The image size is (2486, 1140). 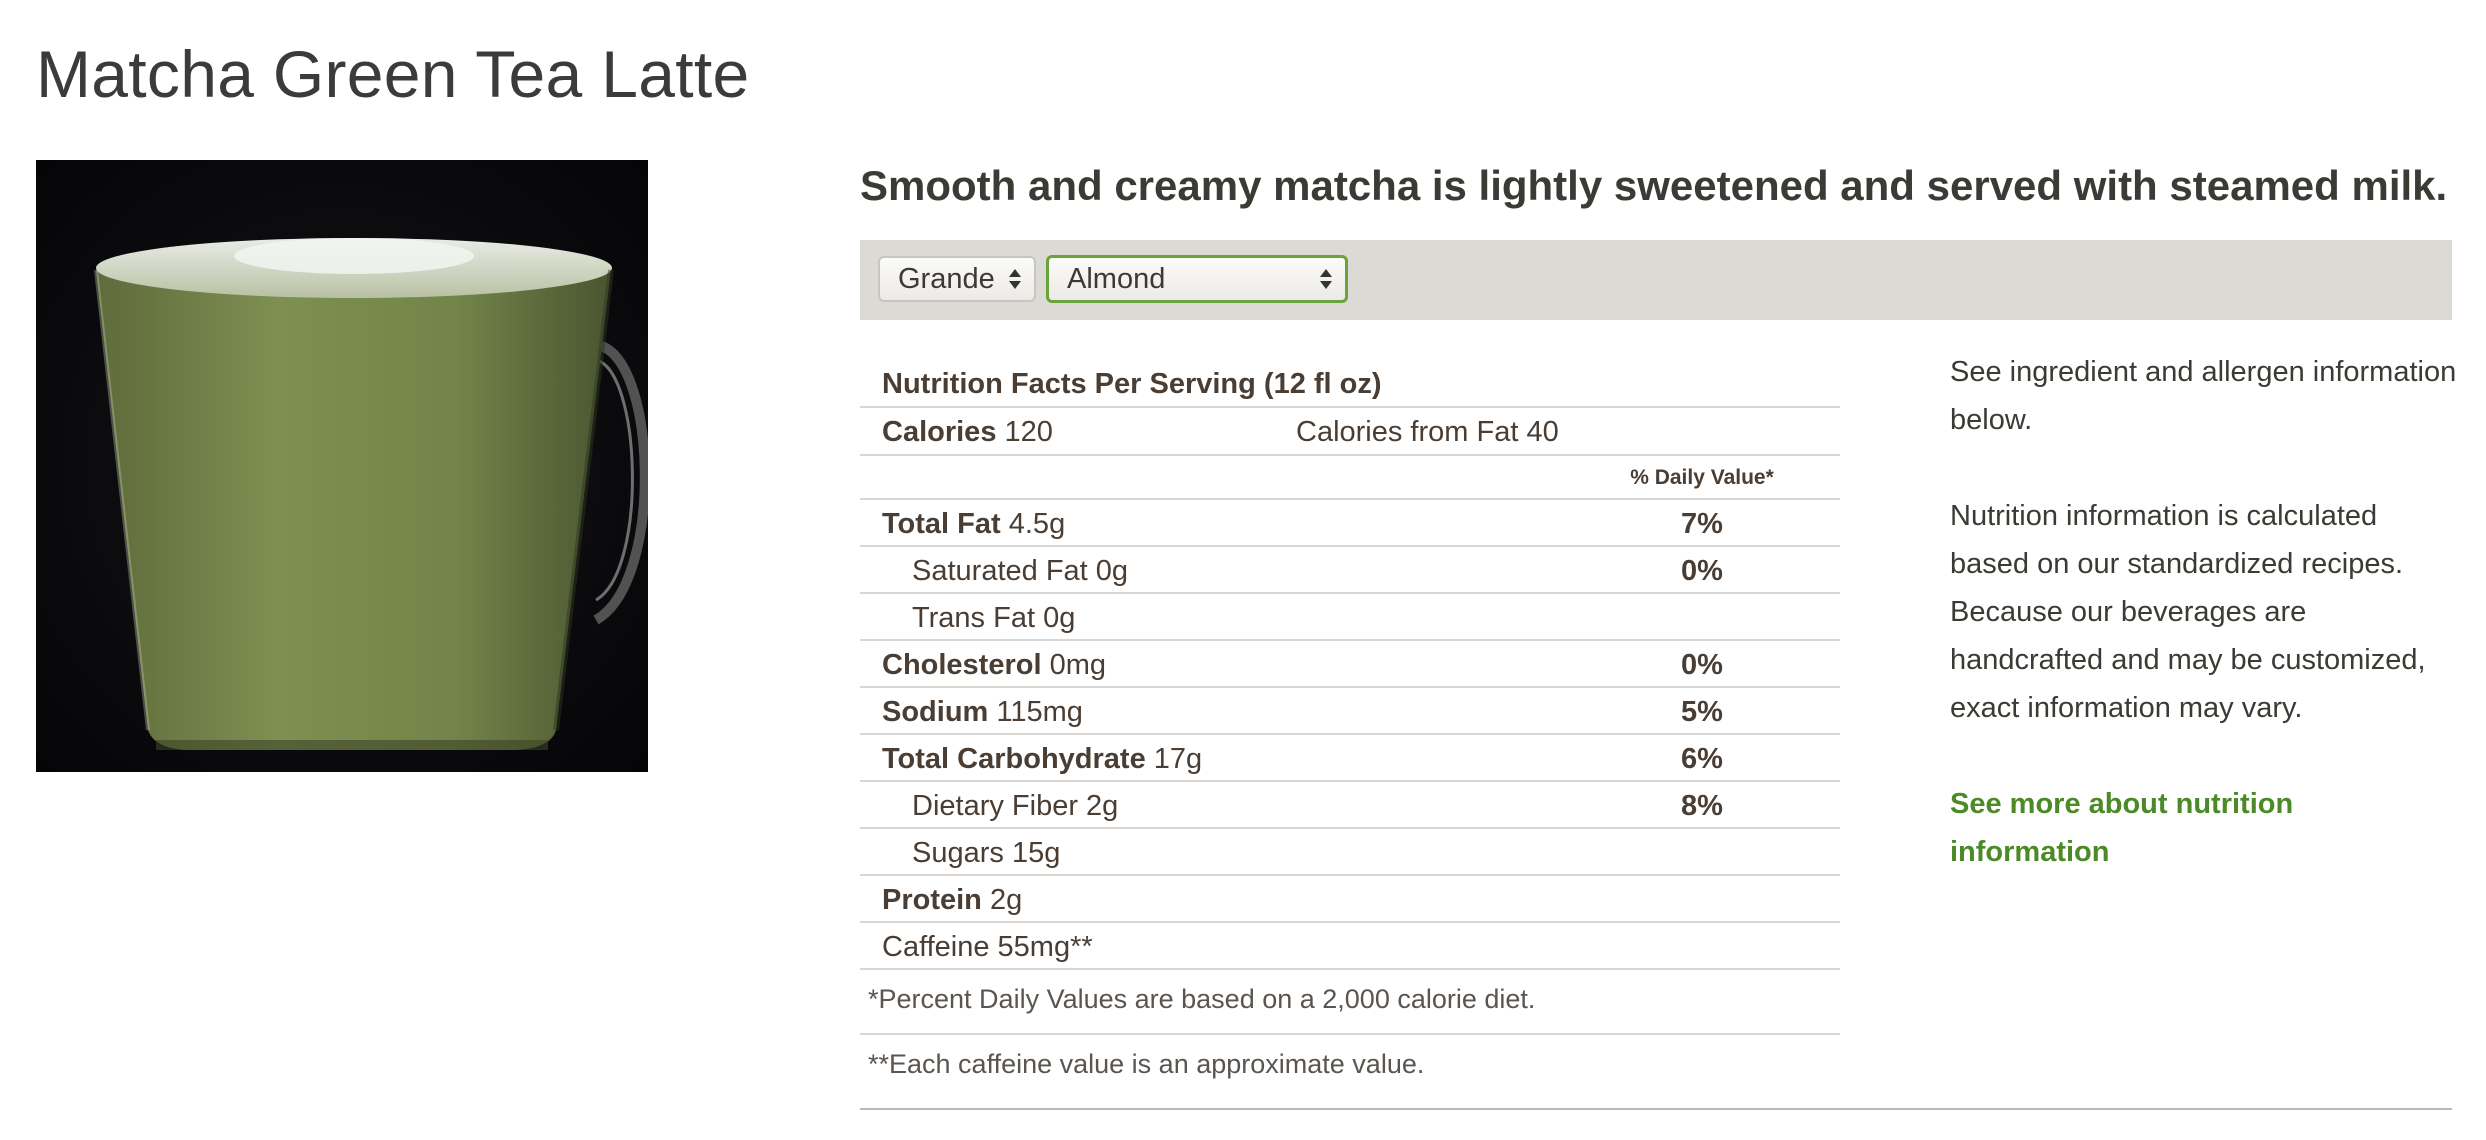 I want to click on nutrient-value: 2g, so click(x=1006, y=900).